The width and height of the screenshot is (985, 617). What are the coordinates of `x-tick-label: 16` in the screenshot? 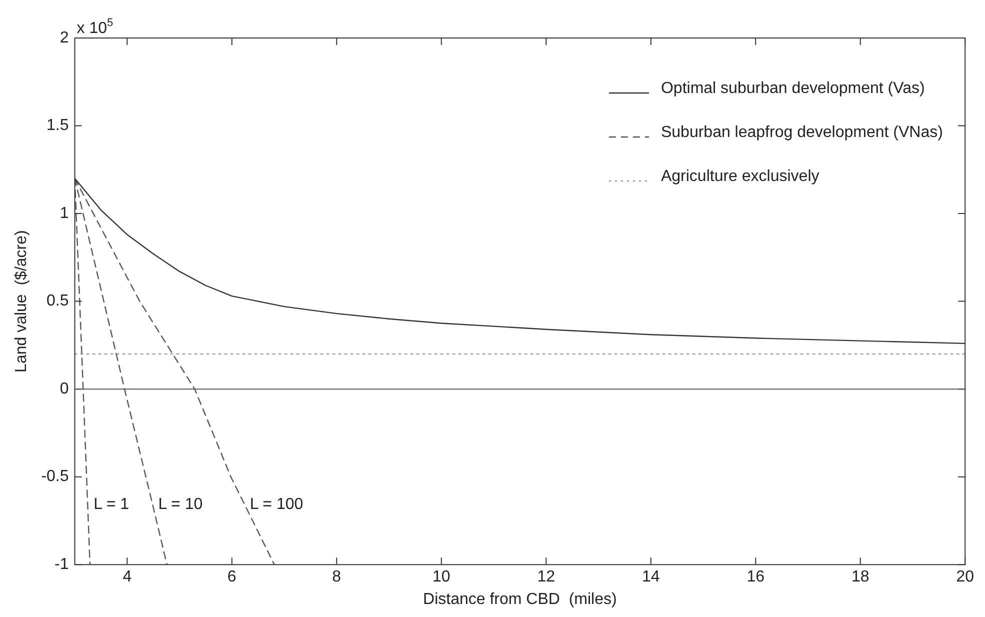 It's located at (755, 577).